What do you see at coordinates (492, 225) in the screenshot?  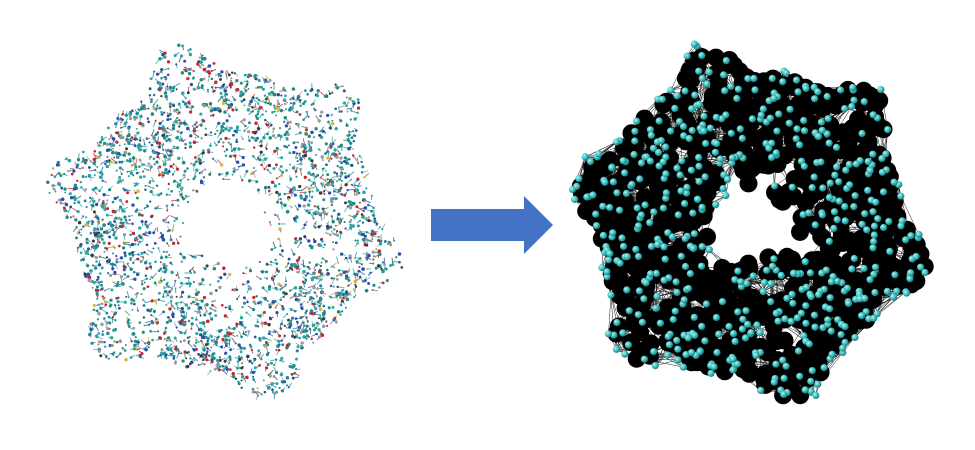 I see `right-arrow-icon` at bounding box center [492, 225].